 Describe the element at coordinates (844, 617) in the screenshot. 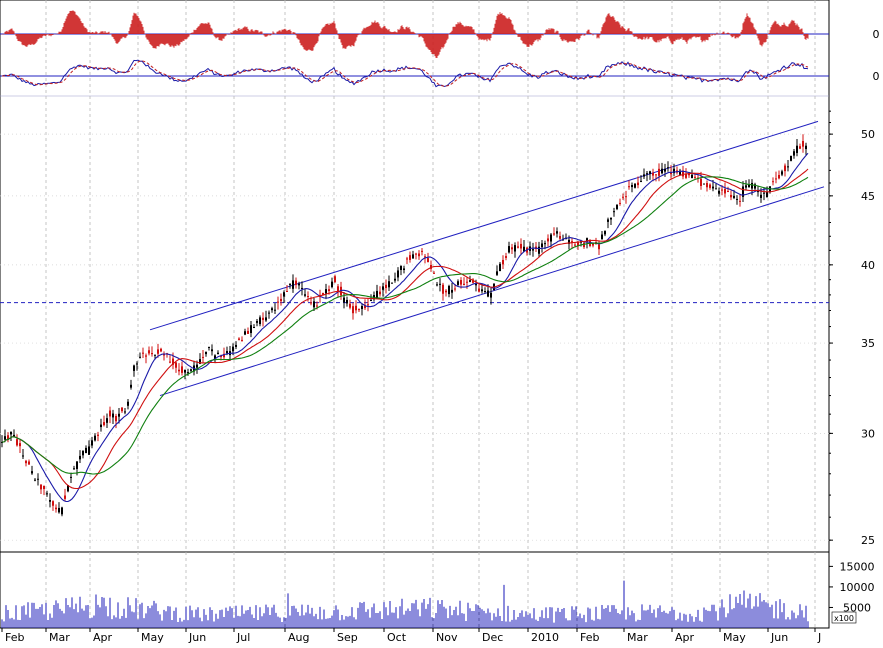

I see `volume-unit-box` at that location.